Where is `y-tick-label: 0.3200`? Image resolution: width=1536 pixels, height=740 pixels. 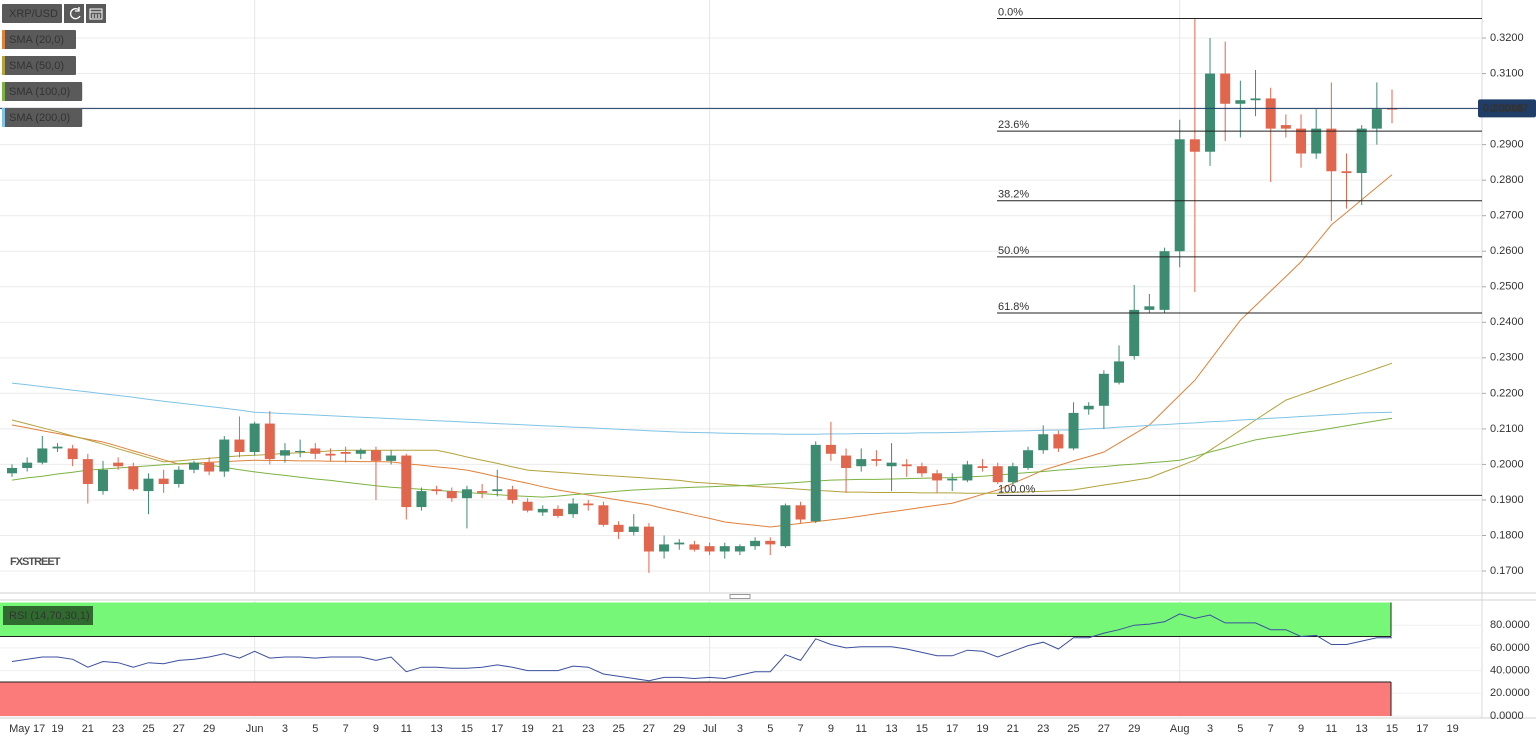
y-tick-label: 0.3200 is located at coordinates (1507, 38).